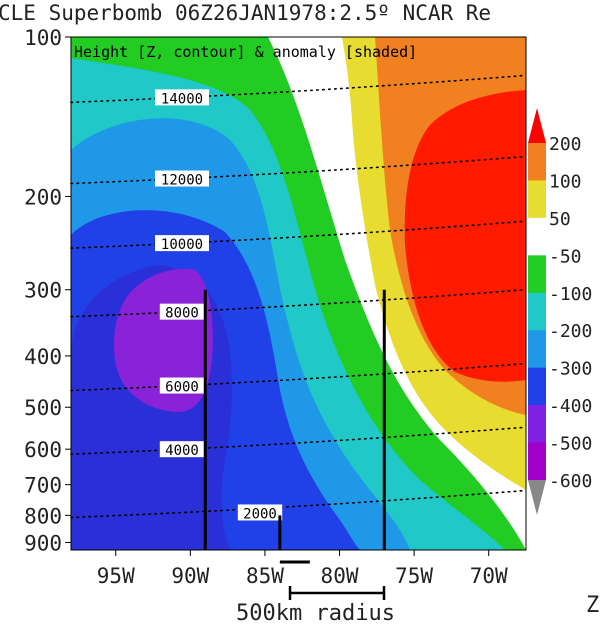  What do you see at coordinates (43, 543) in the screenshot?
I see `y-tick-label: 900` at bounding box center [43, 543].